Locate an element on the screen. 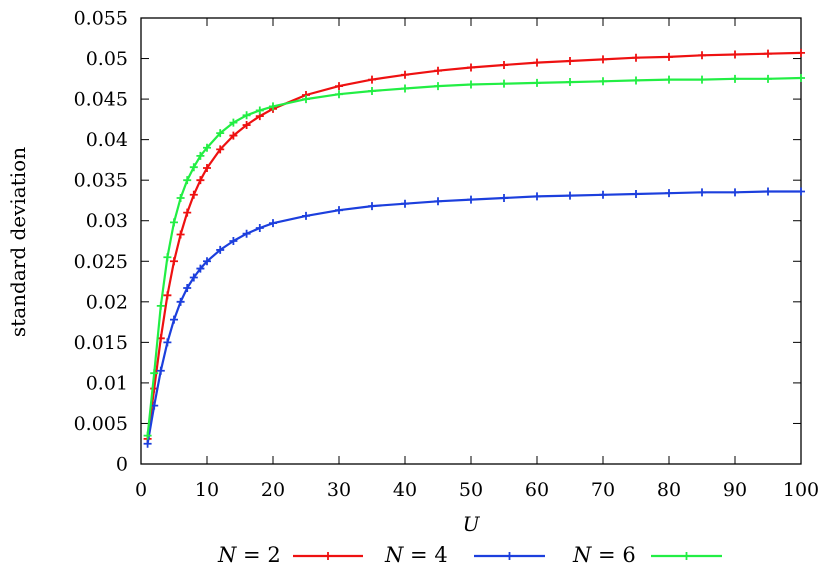  legend-label-value: 4 is located at coordinates (440, 555).